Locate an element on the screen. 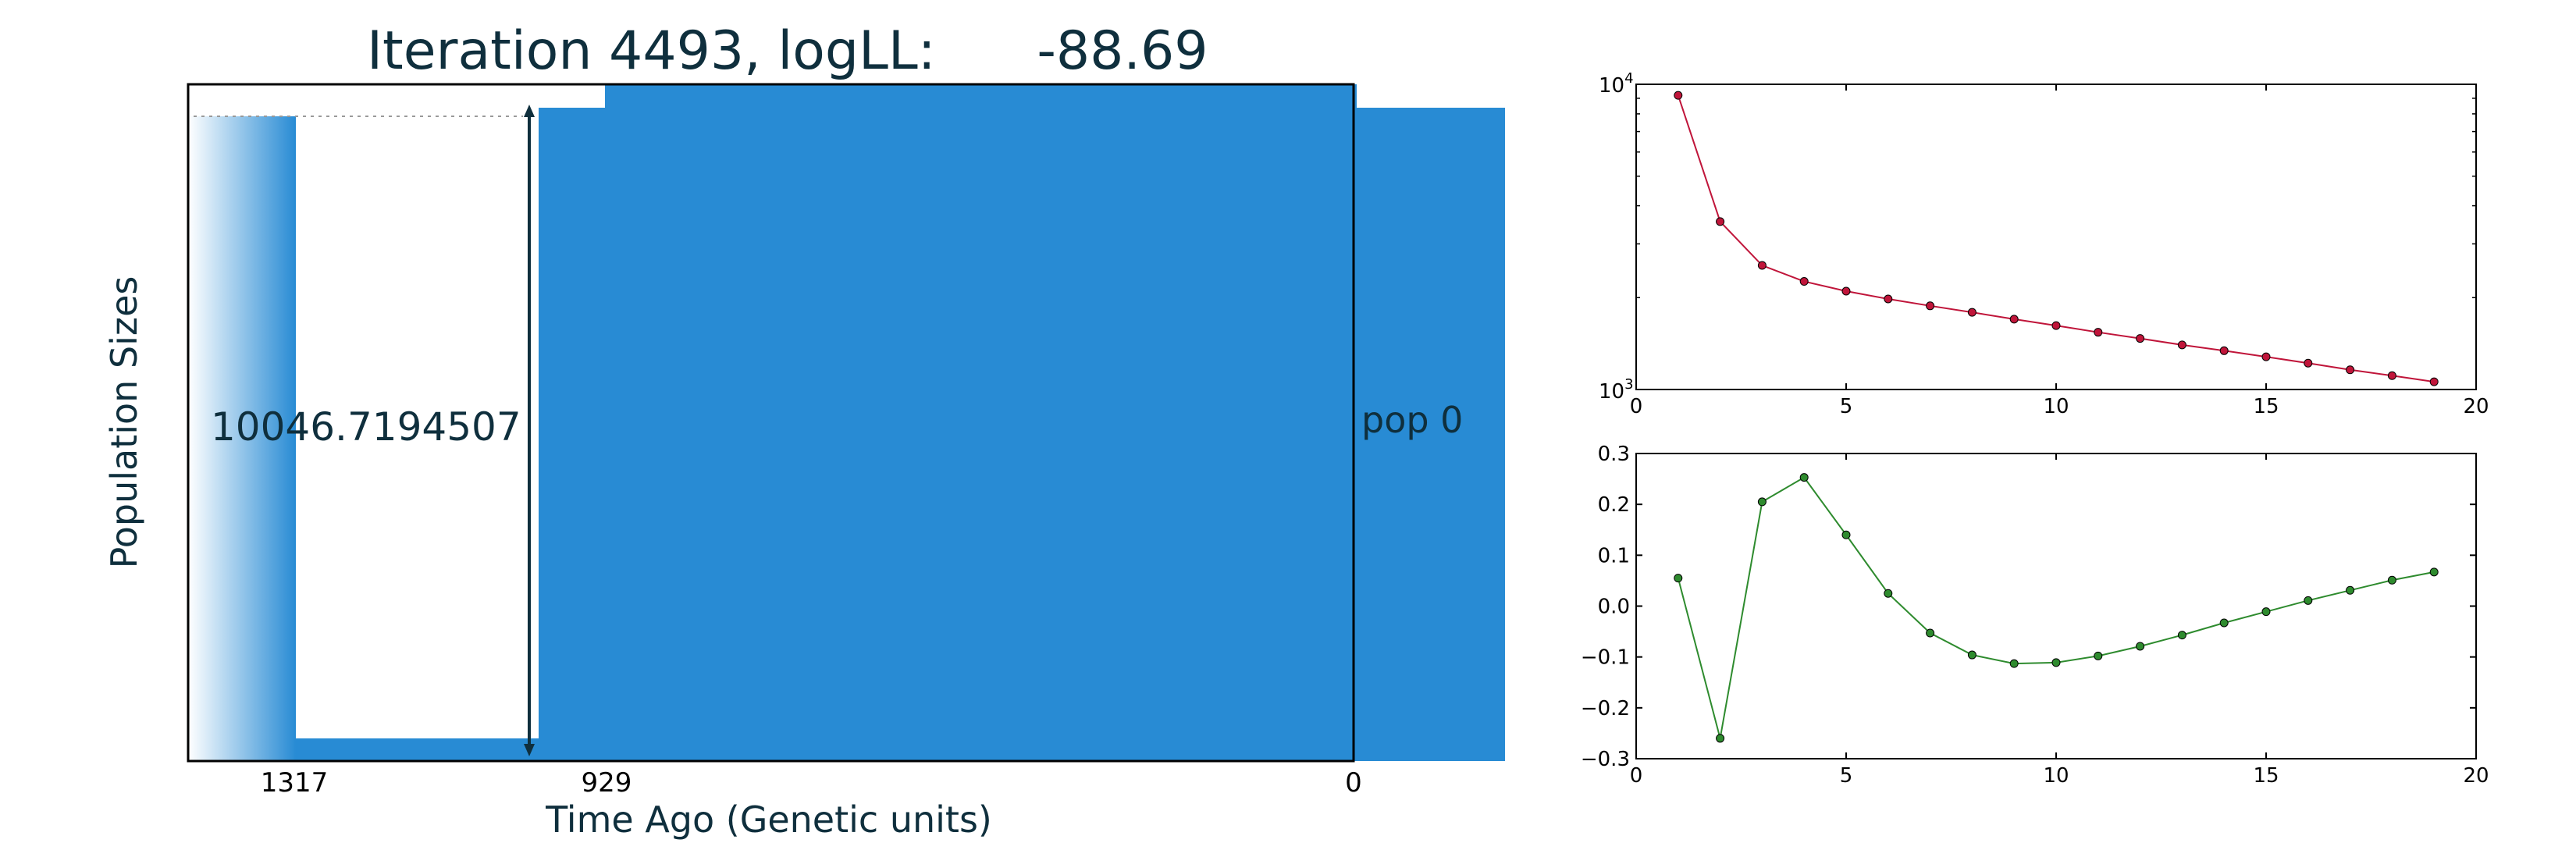  x-tick-label: 1317 is located at coordinates (295, 783).